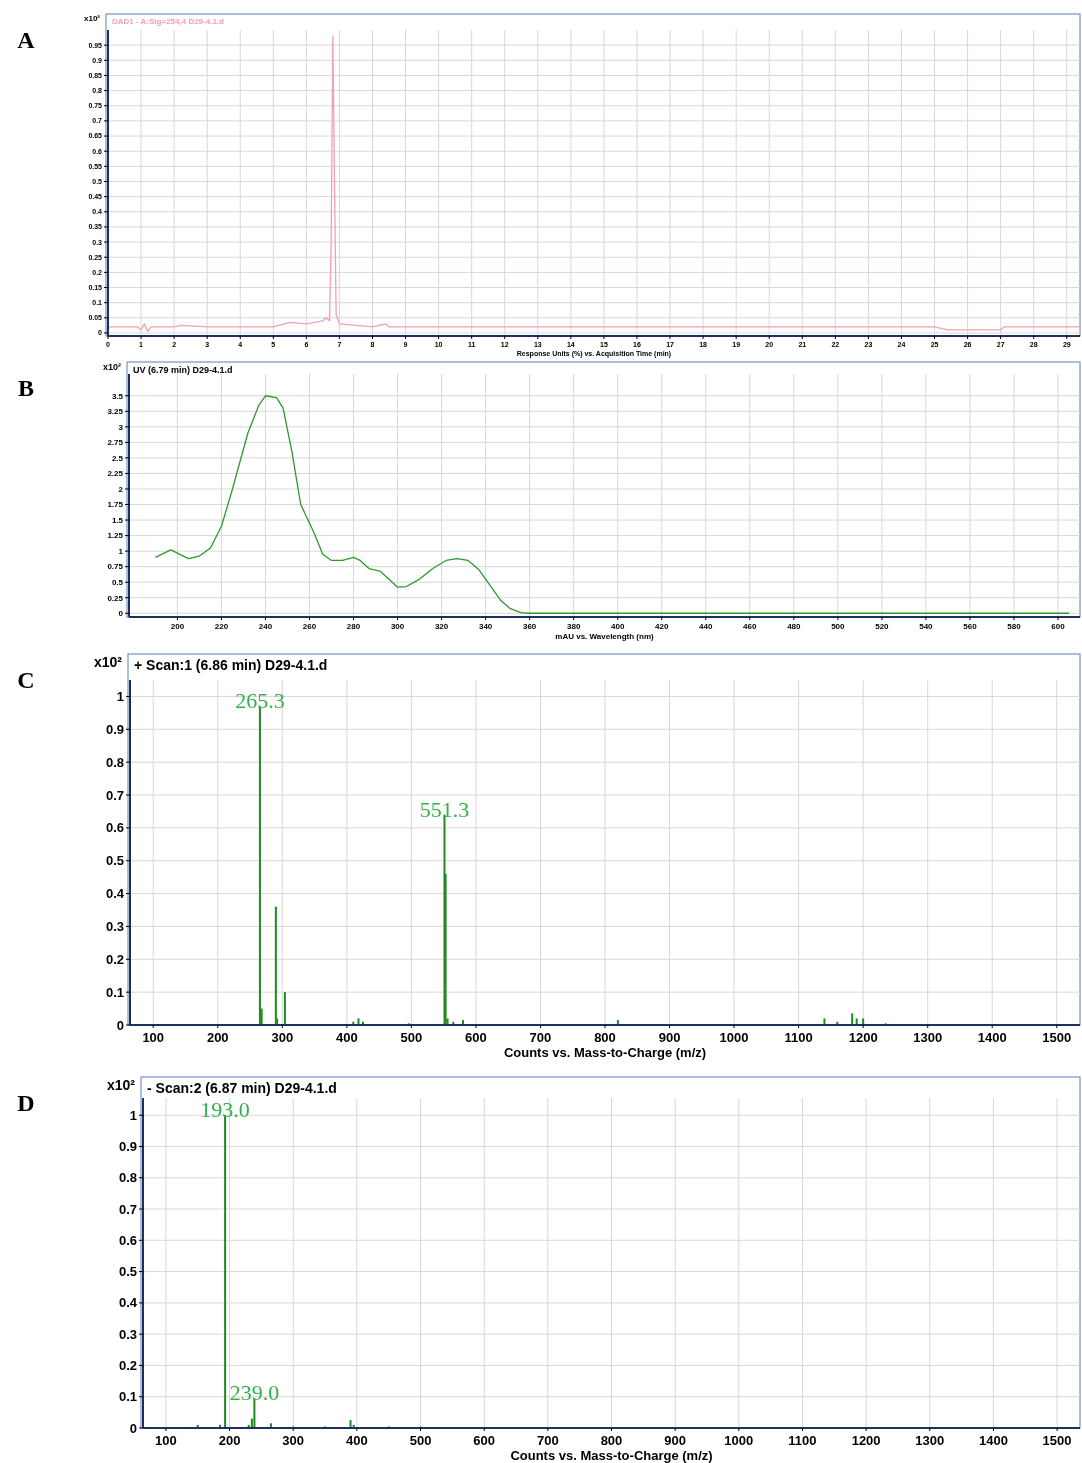 This screenshot has width=1082, height=1463. What do you see at coordinates (309, 626) in the screenshot?
I see `x-tick-label: 260` at bounding box center [309, 626].